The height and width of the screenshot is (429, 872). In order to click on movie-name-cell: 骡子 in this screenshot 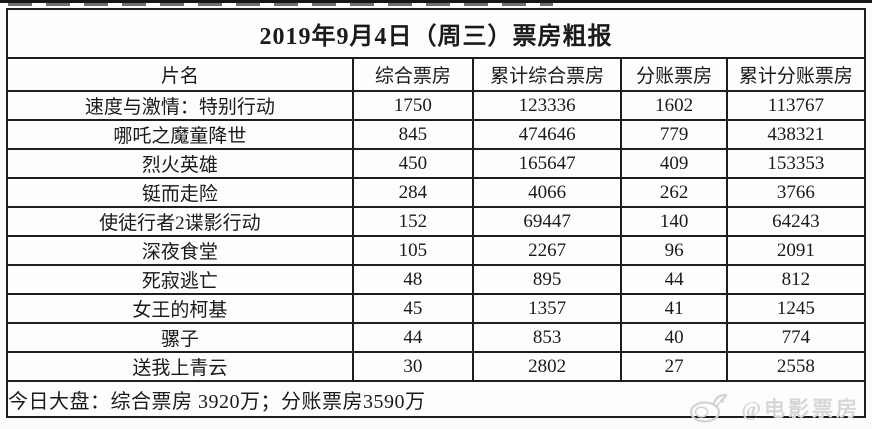, I will do `click(180, 337)`.